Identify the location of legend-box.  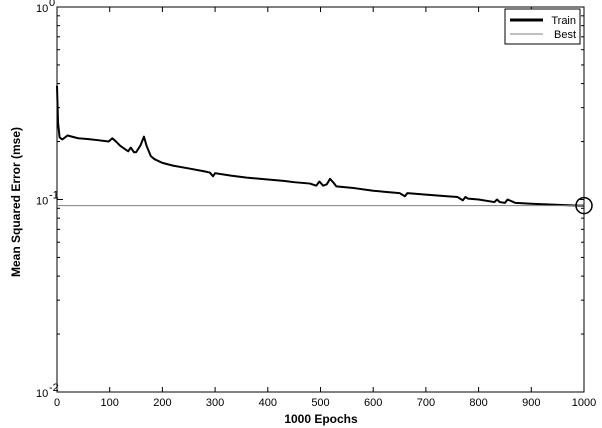
(542, 26).